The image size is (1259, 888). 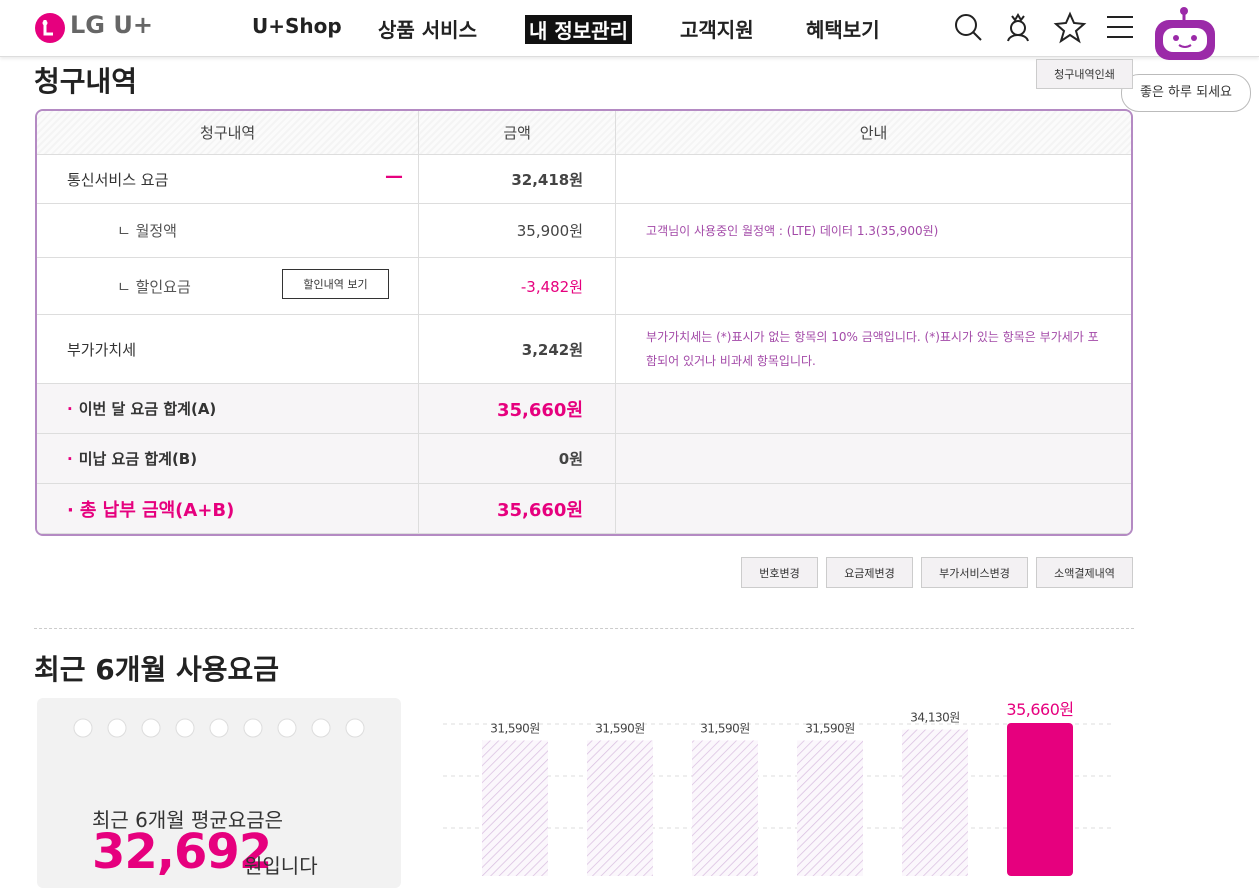 What do you see at coordinates (335, 284) in the screenshot?
I see `discount-button: 할인내역 보기` at bounding box center [335, 284].